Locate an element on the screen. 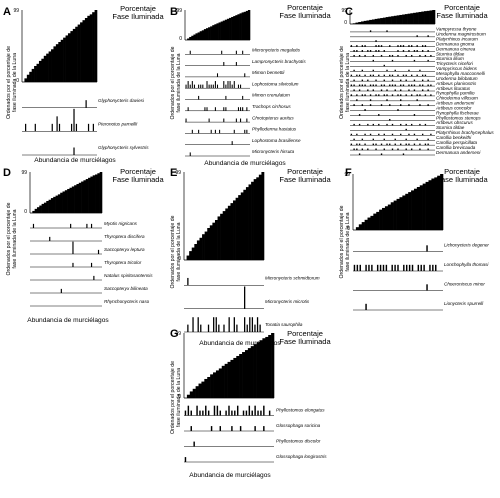  panel-c-species-label: Platyrrhinus incarum is located at coordinates (457, 39).